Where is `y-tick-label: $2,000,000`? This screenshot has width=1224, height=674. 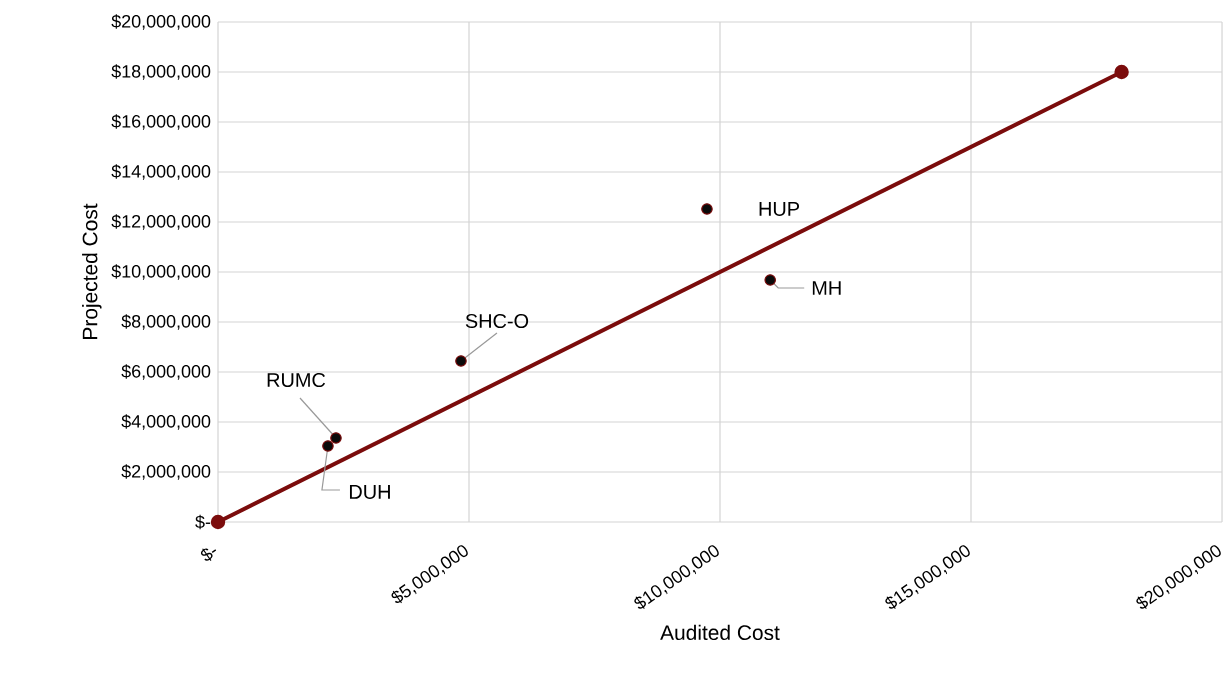 y-tick-label: $2,000,000 is located at coordinates (166, 472).